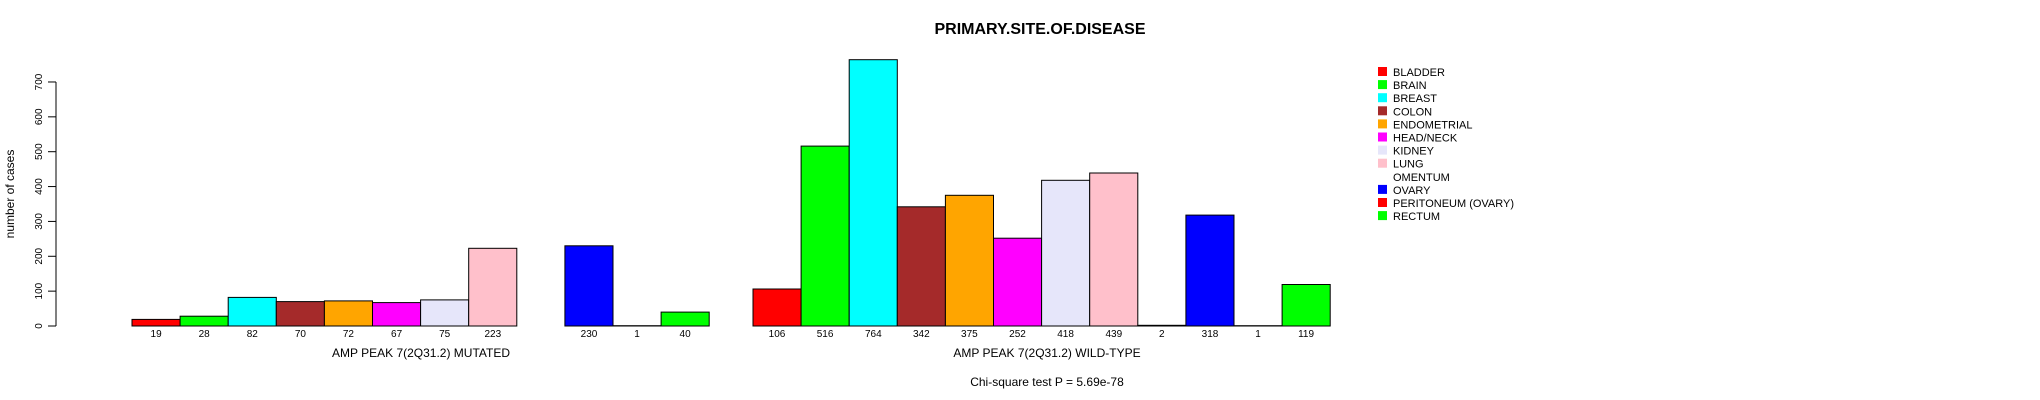 This screenshot has height=400, width=2040. Describe the element at coordinates (1419, 73) in the screenshot. I see `legend-label: BLADDER` at that location.